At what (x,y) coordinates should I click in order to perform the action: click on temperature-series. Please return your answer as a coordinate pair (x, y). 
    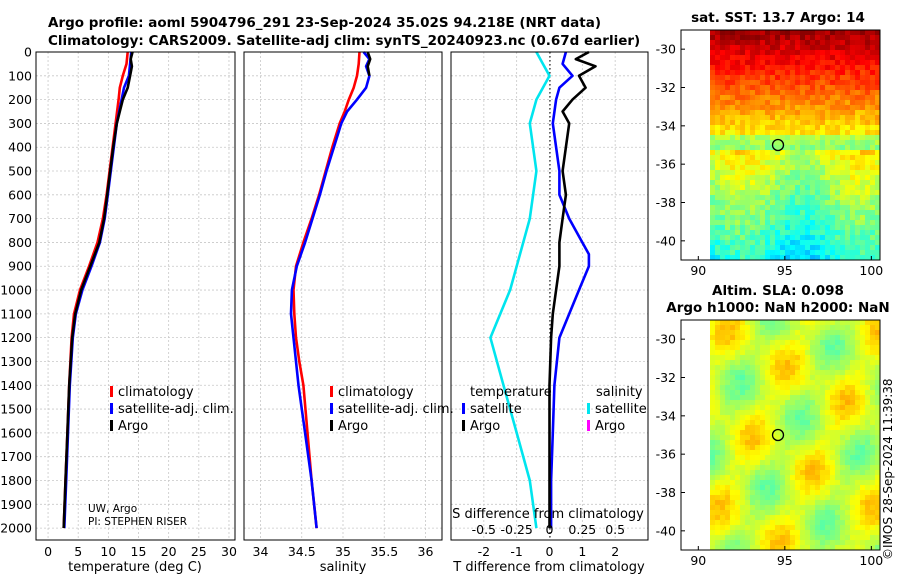
    Looking at the image, I should click on (98, 290).